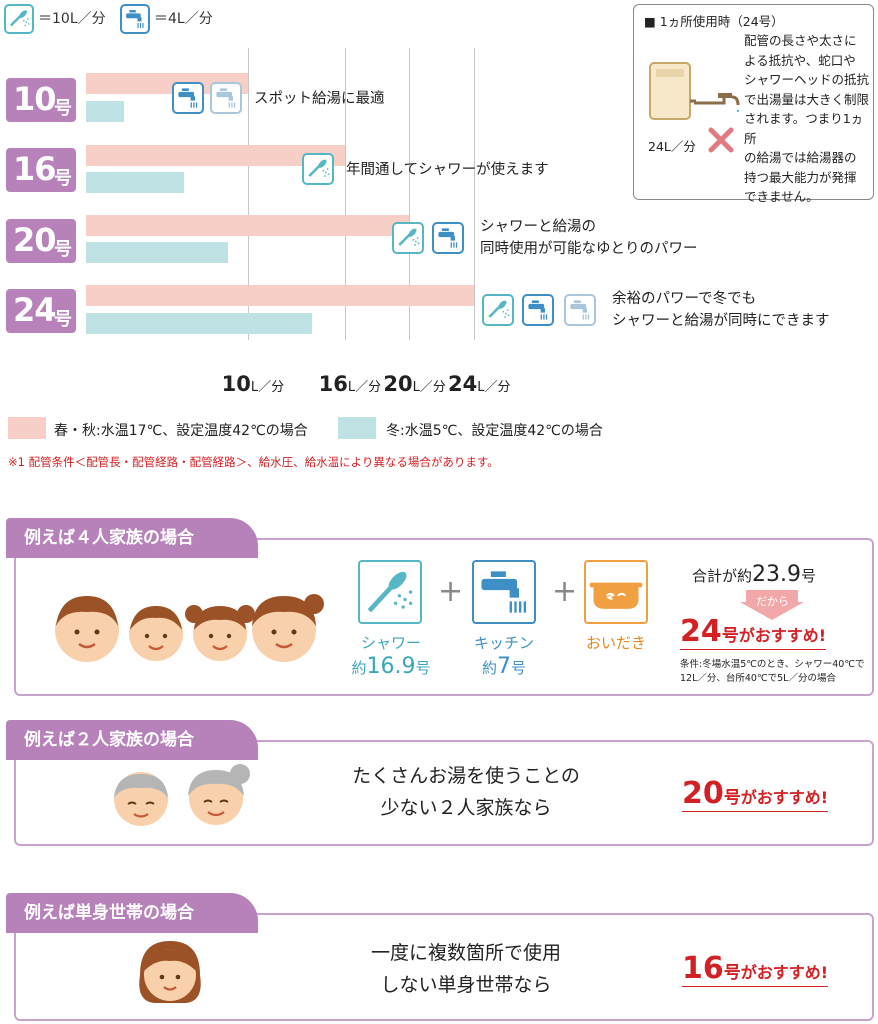 This screenshot has width=878, height=1024. What do you see at coordinates (41, 241) in the screenshot?
I see `grade-label-20: 20 号` at bounding box center [41, 241].